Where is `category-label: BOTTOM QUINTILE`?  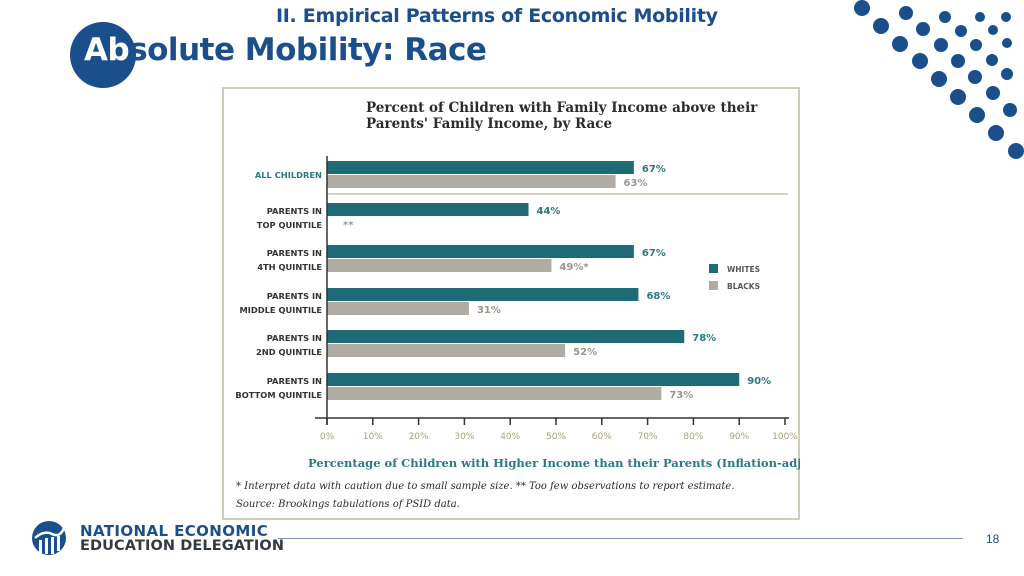
category-label: BOTTOM QUINTILE is located at coordinates (278, 395).